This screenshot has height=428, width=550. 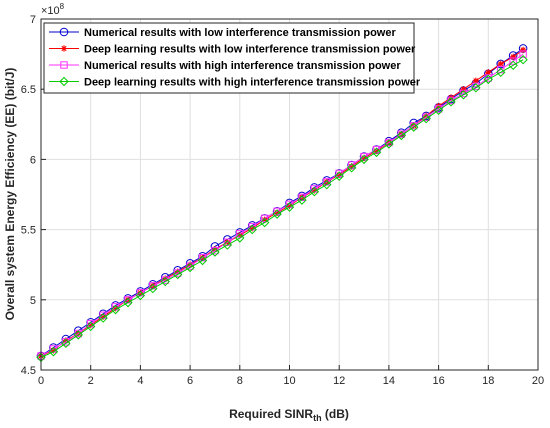 I want to click on x-tick-label: 0, so click(x=41, y=381).